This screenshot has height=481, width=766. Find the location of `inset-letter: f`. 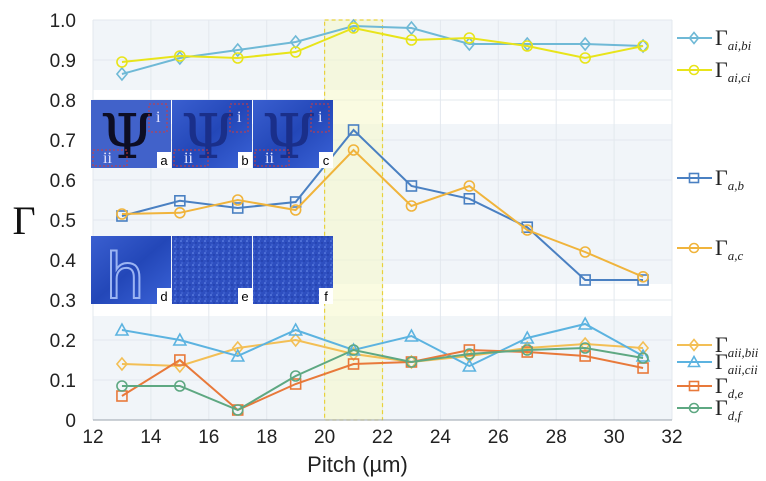

inset-letter: f is located at coordinates (326, 296).